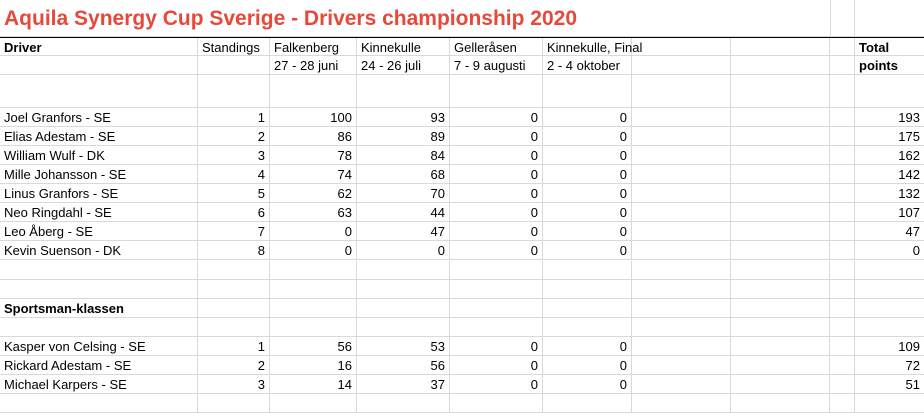  I want to click on race-2-points-cell: 70, so click(403, 193).